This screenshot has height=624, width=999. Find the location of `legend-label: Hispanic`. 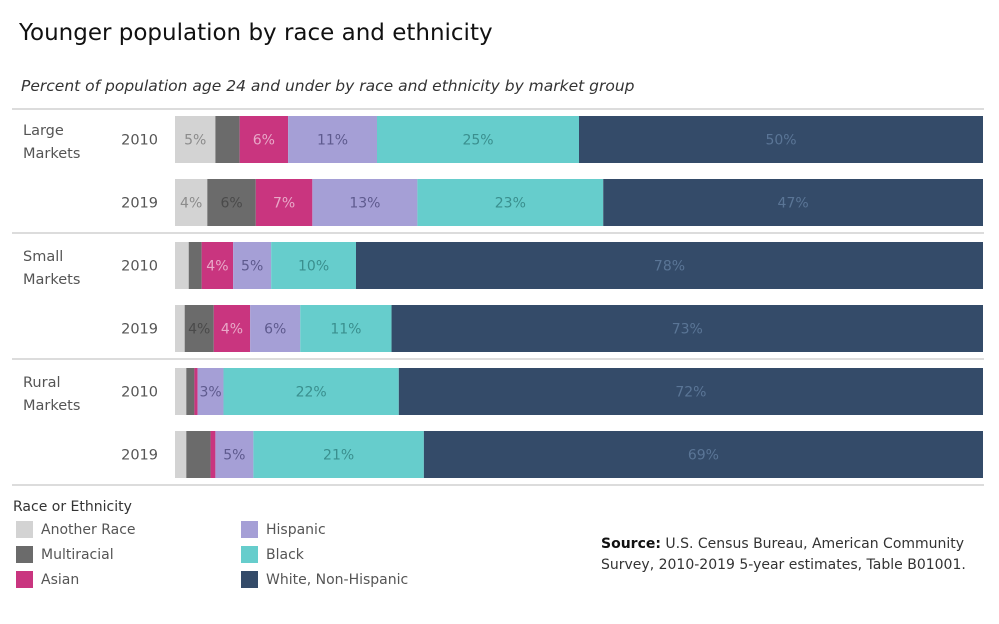

legend-label: Hispanic is located at coordinates (296, 529).